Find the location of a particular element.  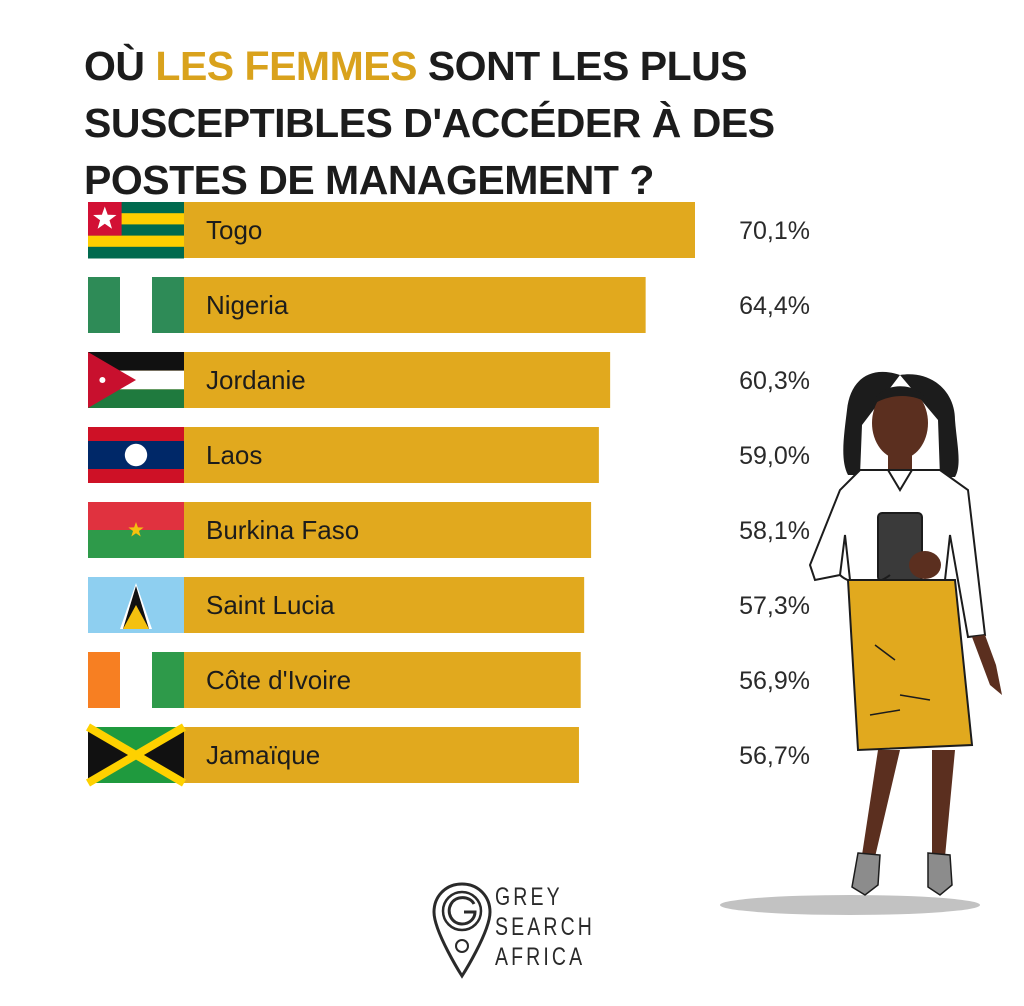

title-part-1: OÙ is located at coordinates (120, 66).